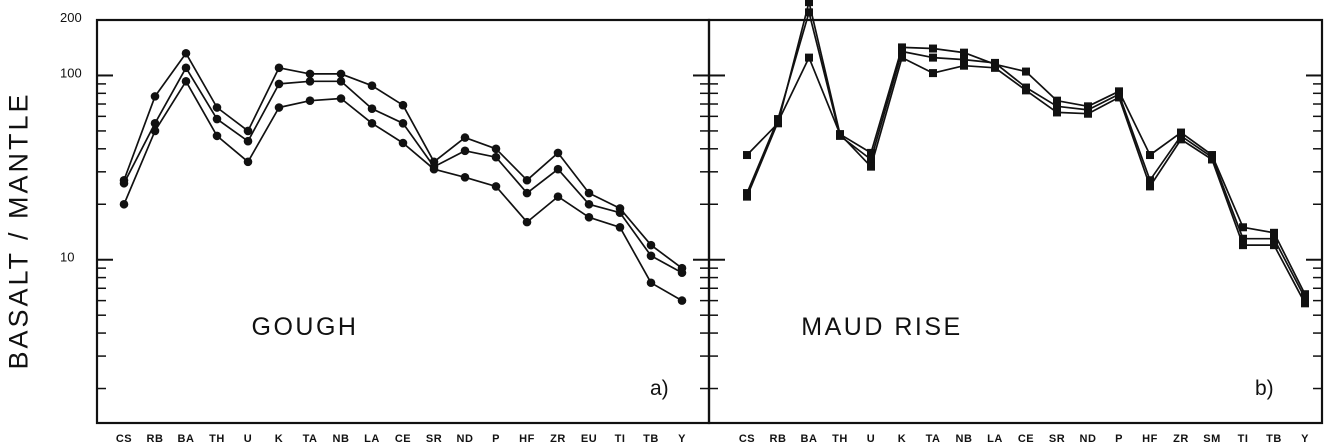 This screenshot has width=1343, height=448. Describe the element at coordinates (403, 439) in the screenshot. I see `x-tick-label: CE` at that location.